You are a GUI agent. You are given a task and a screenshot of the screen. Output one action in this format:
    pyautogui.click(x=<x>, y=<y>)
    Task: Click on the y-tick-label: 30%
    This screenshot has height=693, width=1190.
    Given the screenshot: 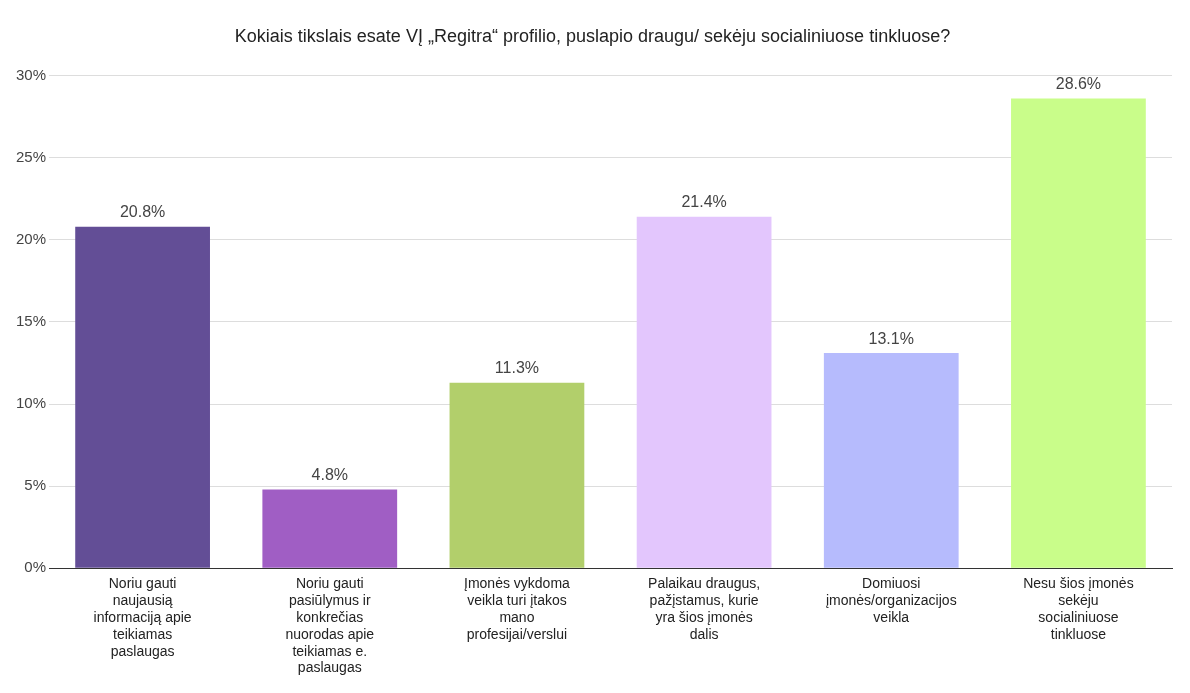 What is the action you would take?
    pyautogui.click(x=31, y=74)
    